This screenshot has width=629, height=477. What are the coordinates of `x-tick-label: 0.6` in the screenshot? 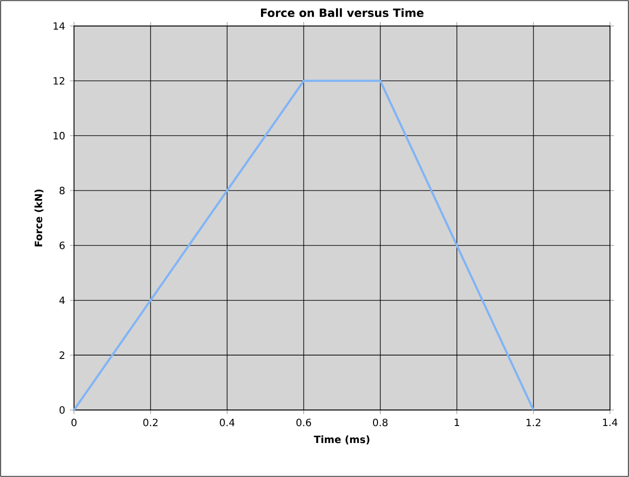 It's located at (304, 422).